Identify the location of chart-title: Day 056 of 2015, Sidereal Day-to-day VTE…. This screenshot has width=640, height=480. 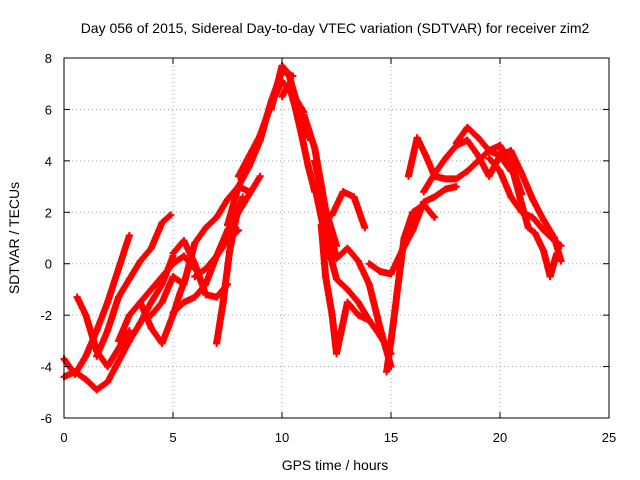
(335, 28).